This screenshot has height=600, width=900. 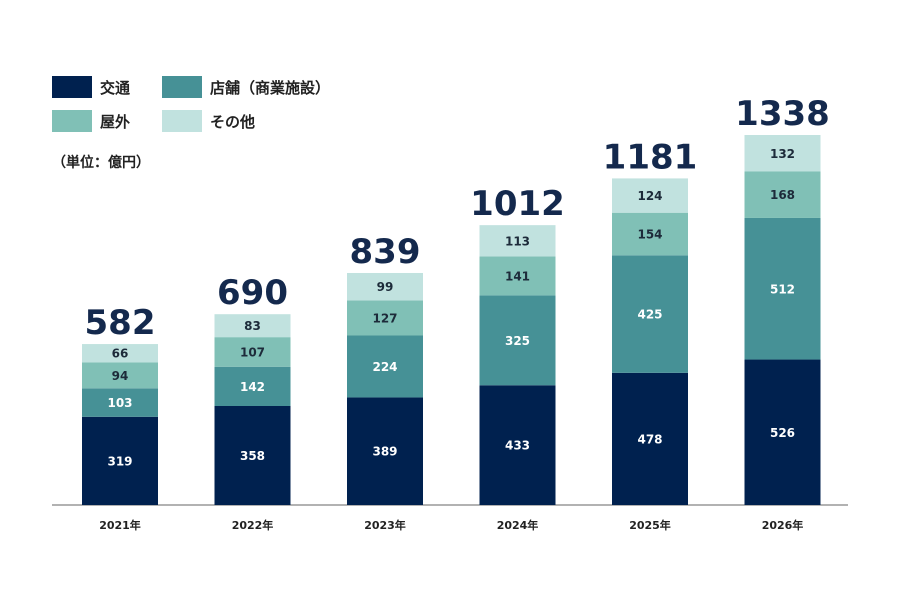 What do you see at coordinates (517, 204) in the screenshot?
I see `bar-total-label: 1012` at bounding box center [517, 204].